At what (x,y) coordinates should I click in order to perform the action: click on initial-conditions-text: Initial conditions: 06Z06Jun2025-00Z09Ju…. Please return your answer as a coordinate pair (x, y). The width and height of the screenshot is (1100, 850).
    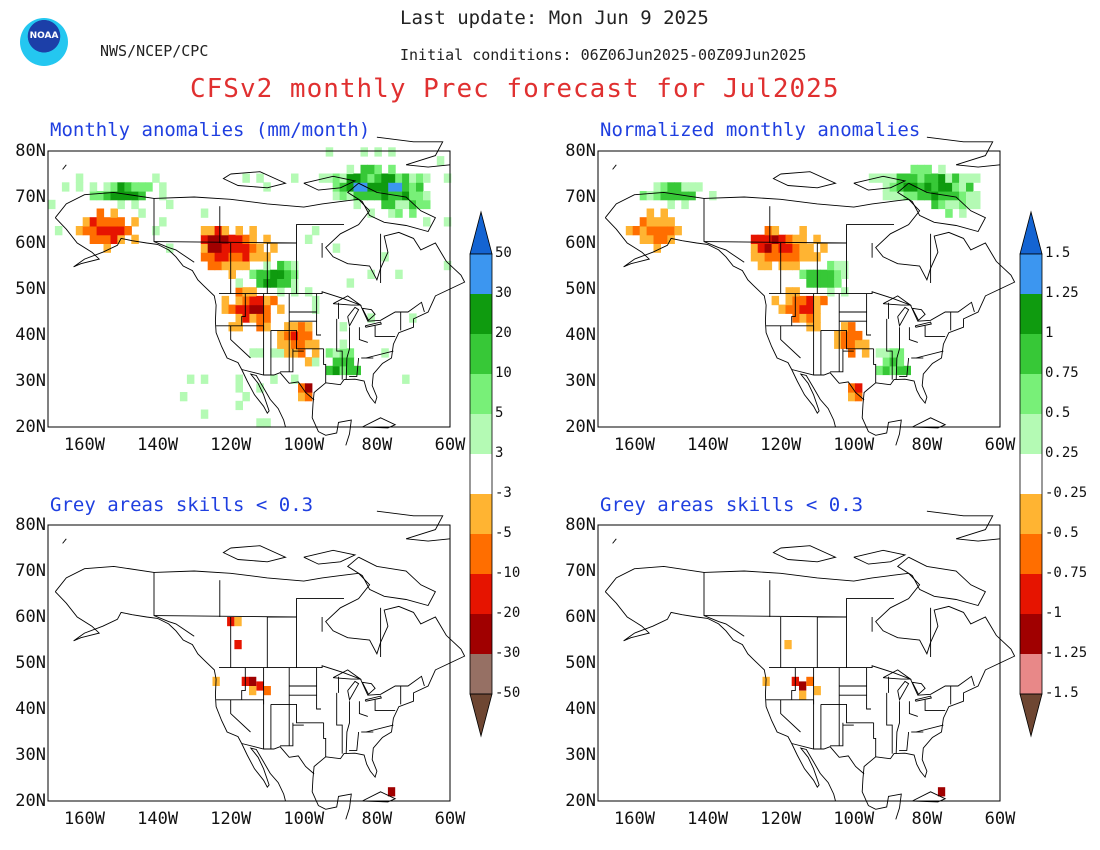
    Looking at the image, I should click on (603, 55).